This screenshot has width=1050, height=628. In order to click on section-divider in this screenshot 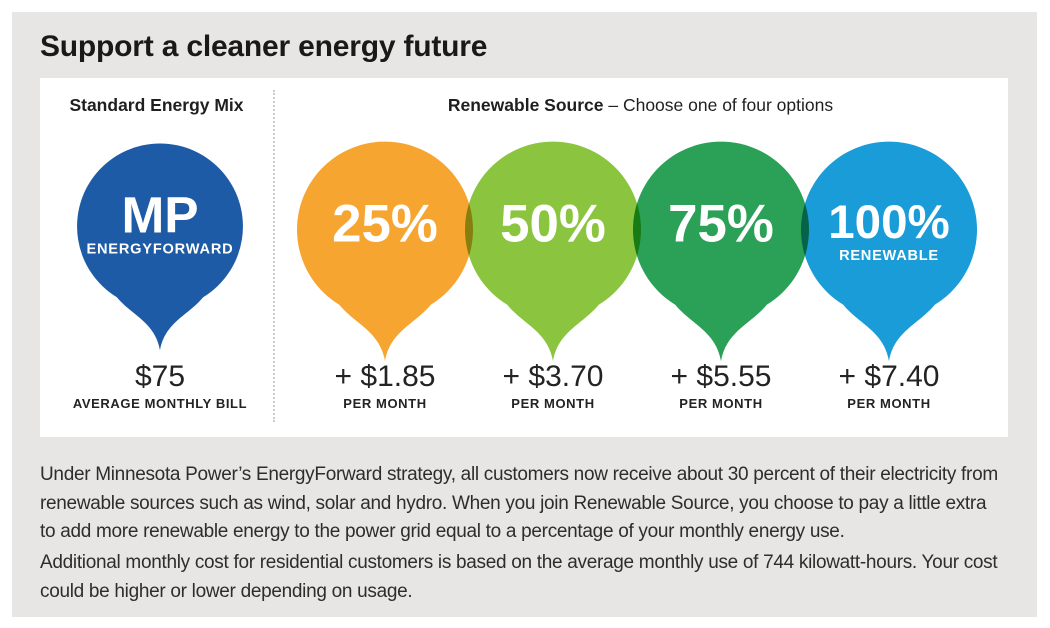, I will do `click(274, 256)`.